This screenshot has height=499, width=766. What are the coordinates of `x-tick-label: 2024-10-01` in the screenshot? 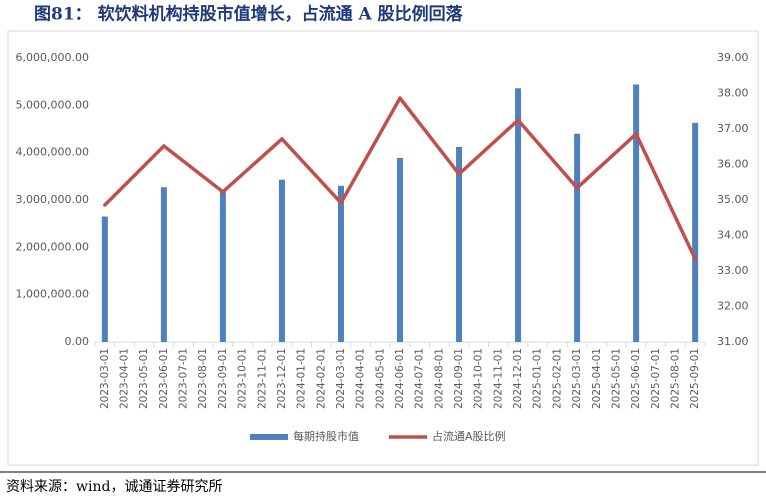 It's located at (479, 378).